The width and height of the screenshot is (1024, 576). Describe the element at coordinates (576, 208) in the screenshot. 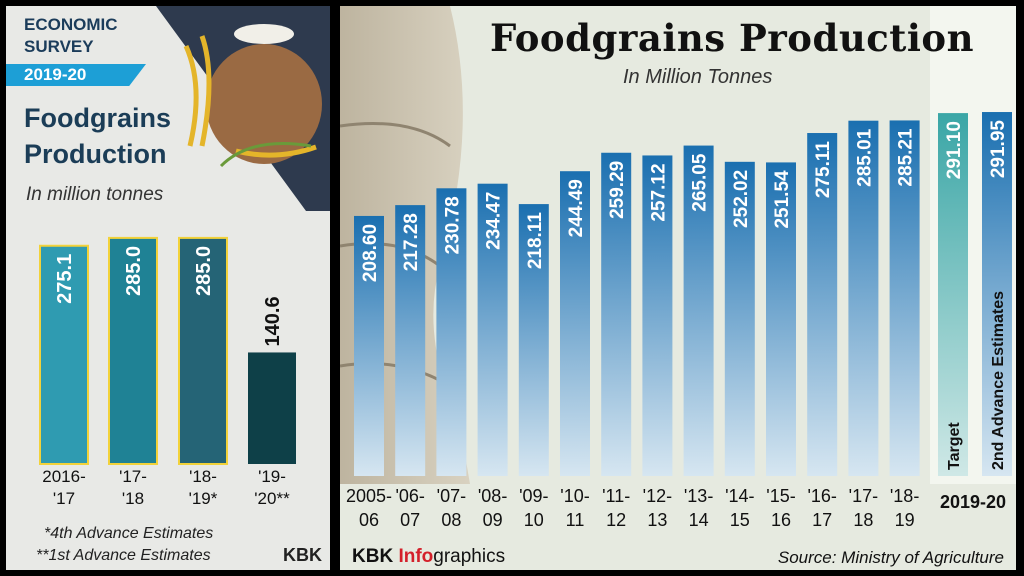

I see `right-bar-value-label: 244.49` at that location.